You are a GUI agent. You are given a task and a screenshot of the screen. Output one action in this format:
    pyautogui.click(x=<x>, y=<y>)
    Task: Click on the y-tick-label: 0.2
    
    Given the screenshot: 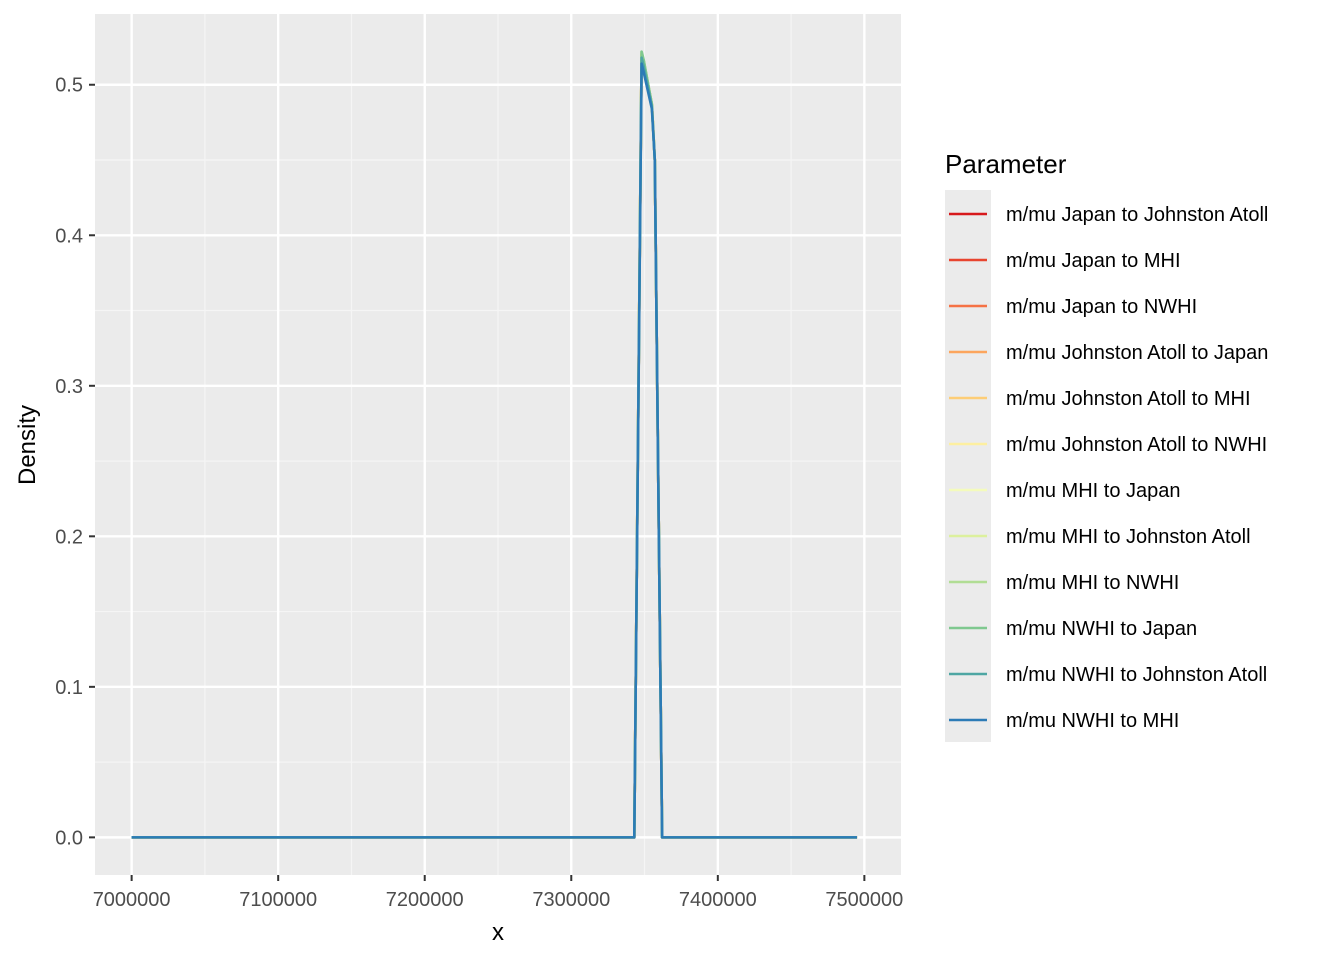 What is the action you would take?
    pyautogui.click(x=69, y=537)
    